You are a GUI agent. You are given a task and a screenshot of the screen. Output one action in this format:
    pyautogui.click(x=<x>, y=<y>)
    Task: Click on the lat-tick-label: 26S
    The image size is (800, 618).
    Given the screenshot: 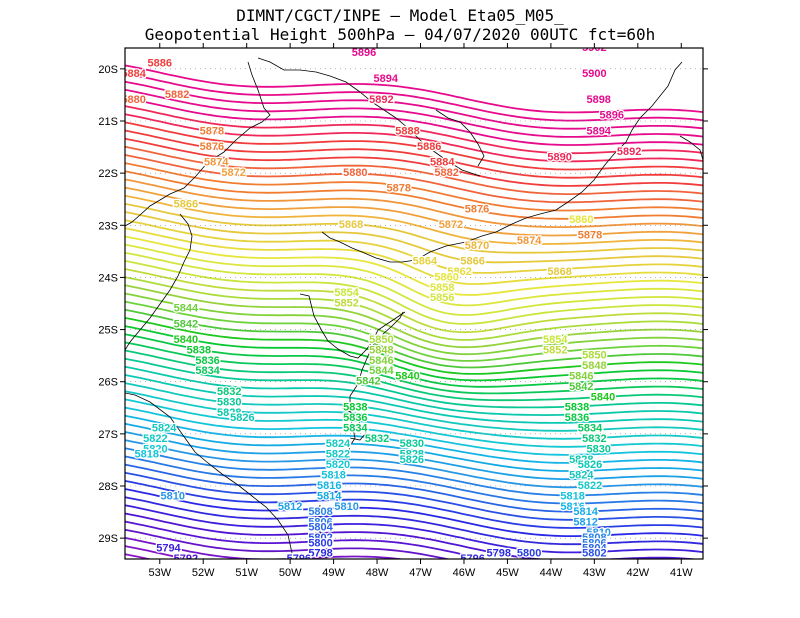 What is the action you would take?
    pyautogui.click(x=108, y=383)
    